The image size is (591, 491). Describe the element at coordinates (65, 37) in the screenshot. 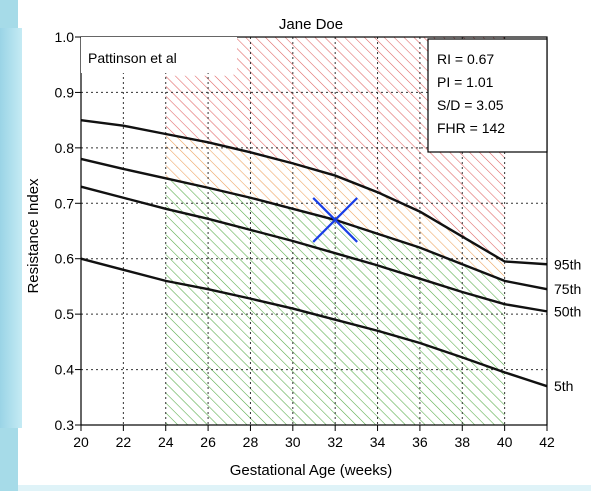

I see `y-tick-label: 1.0` at that location.